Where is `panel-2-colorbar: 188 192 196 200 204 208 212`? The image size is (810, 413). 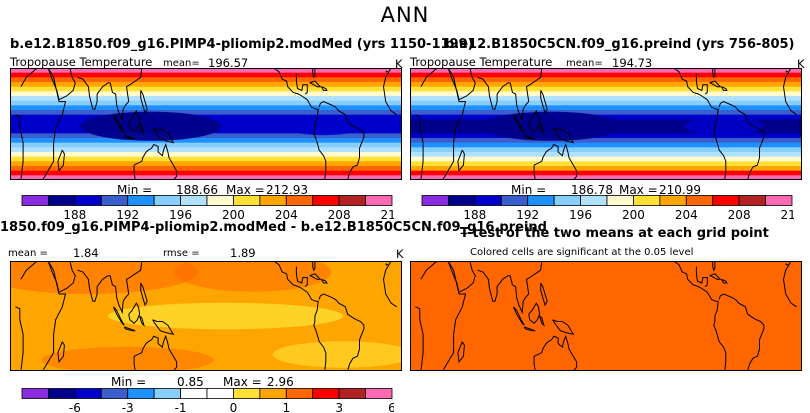 panel-2-colorbar: 188 192 196 200 204 208 212 is located at coordinates (607, 208).